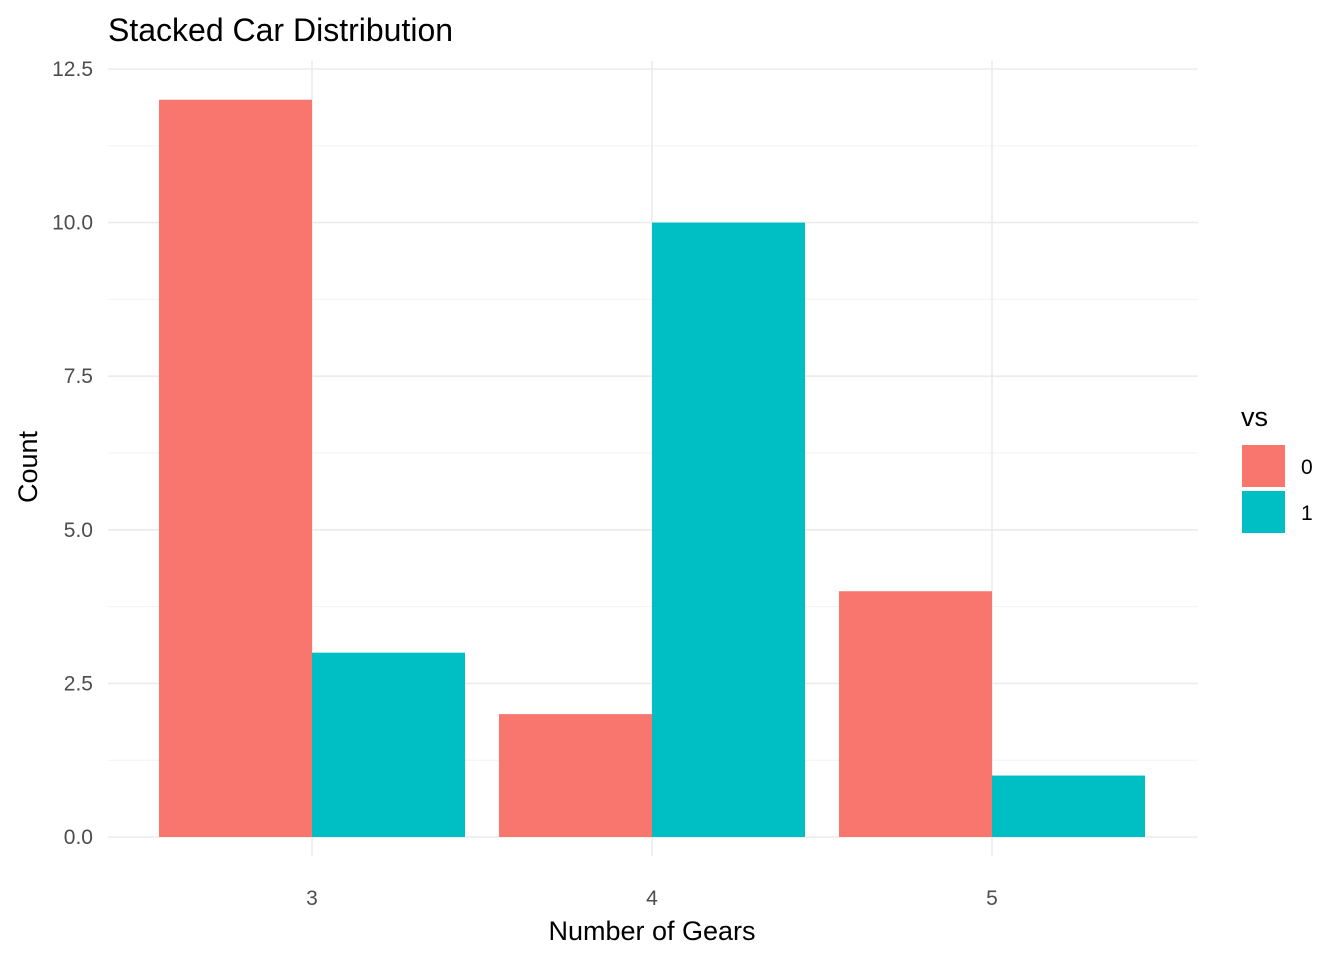  I want to click on y-tick-label: 12.5, so click(72, 69).